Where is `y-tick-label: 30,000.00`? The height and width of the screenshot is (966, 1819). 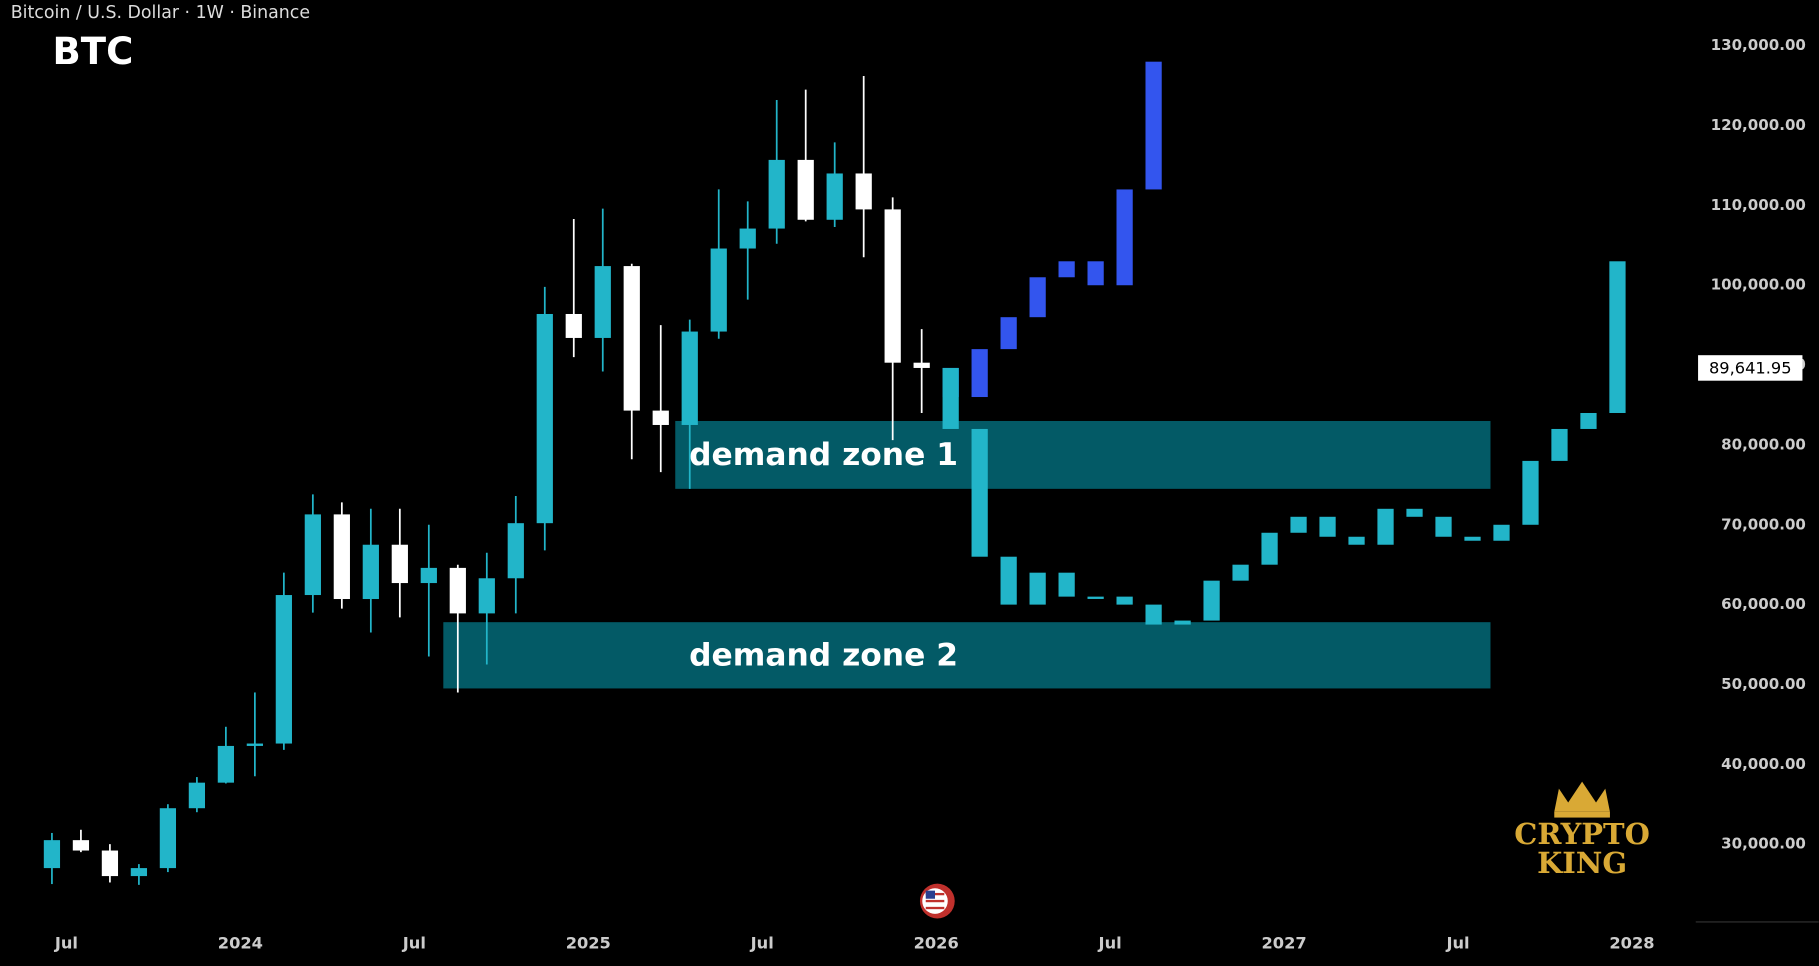
y-tick-label: 30,000.00 is located at coordinates (1763, 844).